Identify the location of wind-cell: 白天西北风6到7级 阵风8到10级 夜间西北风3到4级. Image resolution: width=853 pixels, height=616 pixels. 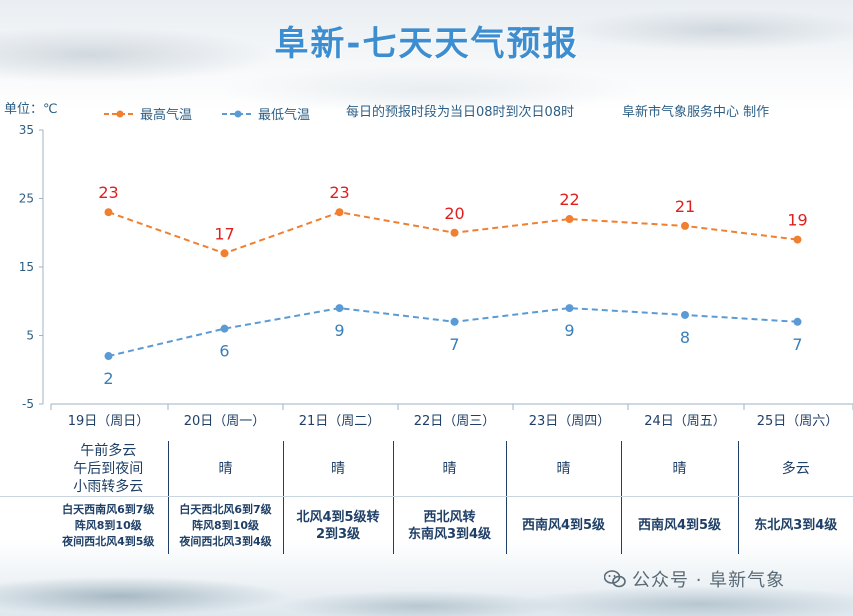
(225, 525).